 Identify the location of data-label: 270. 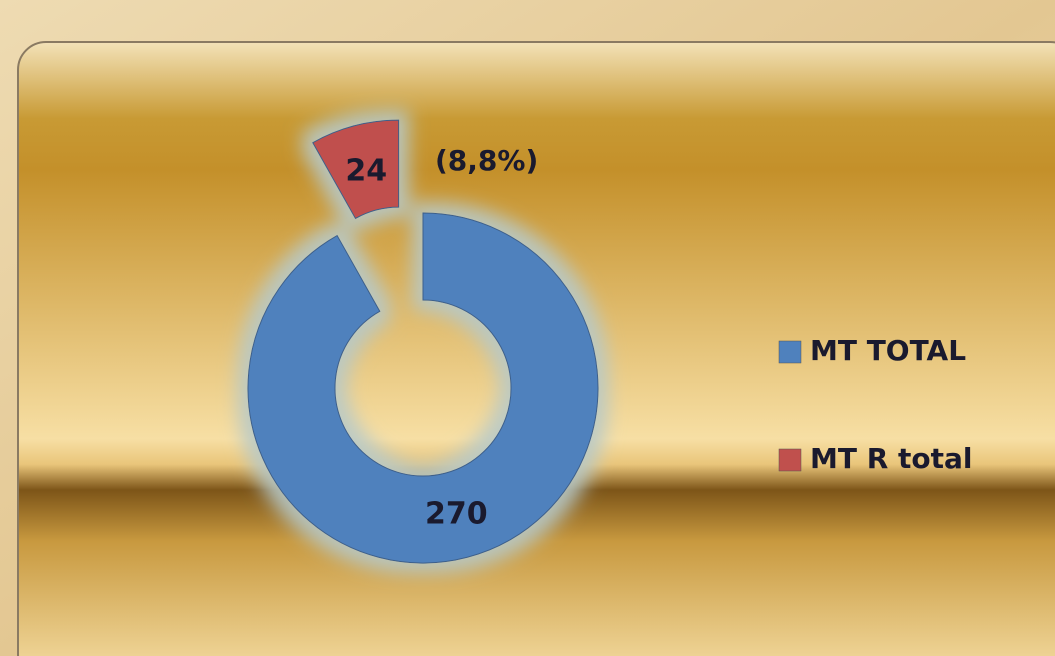
(456, 514).